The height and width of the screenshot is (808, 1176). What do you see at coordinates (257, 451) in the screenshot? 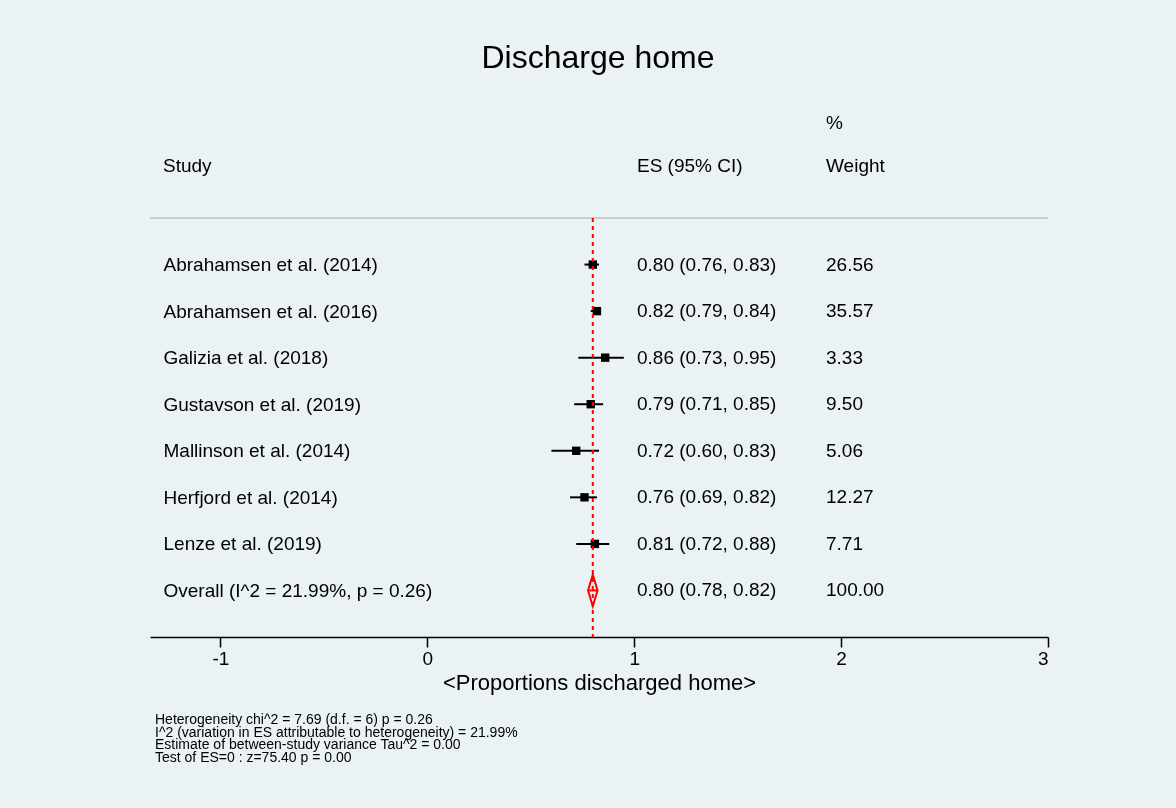
I see `y-tick-label: Mallinson et al. (2014)` at bounding box center [257, 451].